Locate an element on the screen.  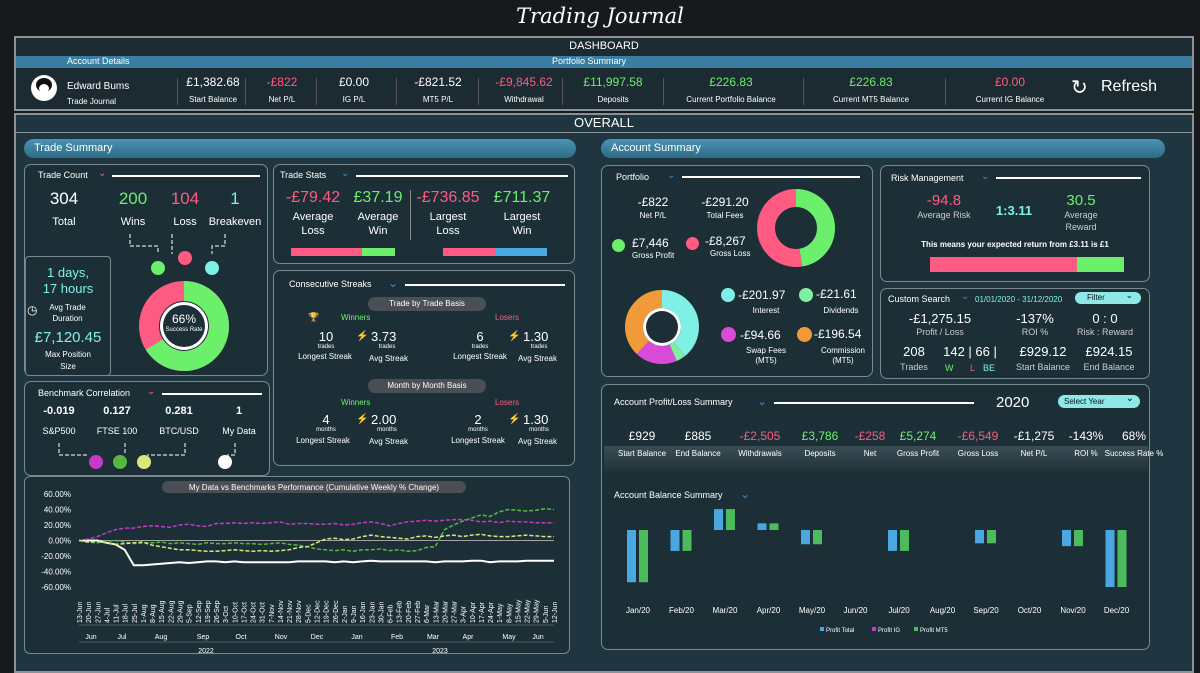
total-label: Total is located at coordinates (64, 222).